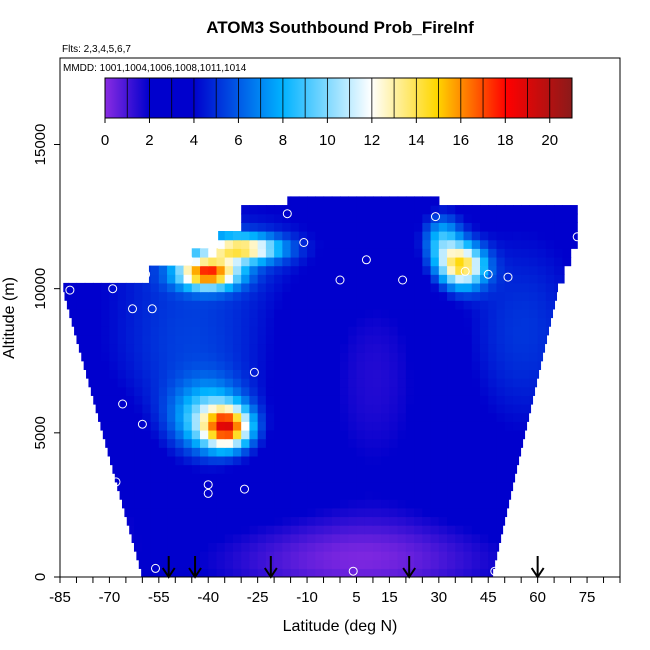 Image resolution: width=650 pixels, height=650 pixels. Describe the element at coordinates (389, 597) in the screenshot. I see `x-tick-label: 15` at that location.